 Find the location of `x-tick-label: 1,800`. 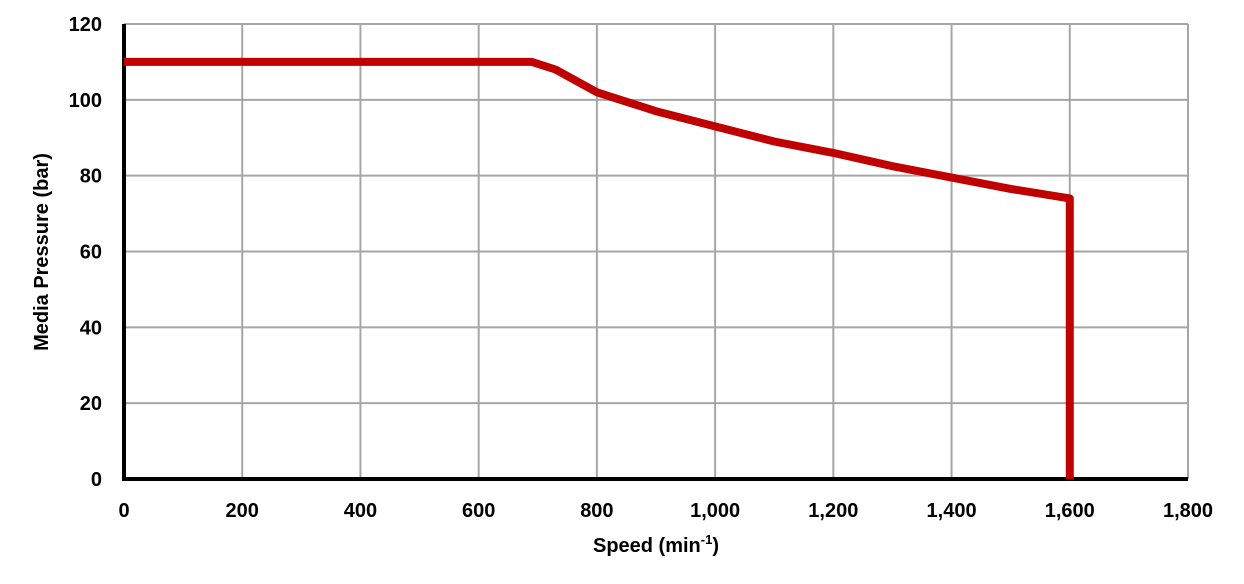

x-tick-label: 1,800 is located at coordinates (1188, 511).